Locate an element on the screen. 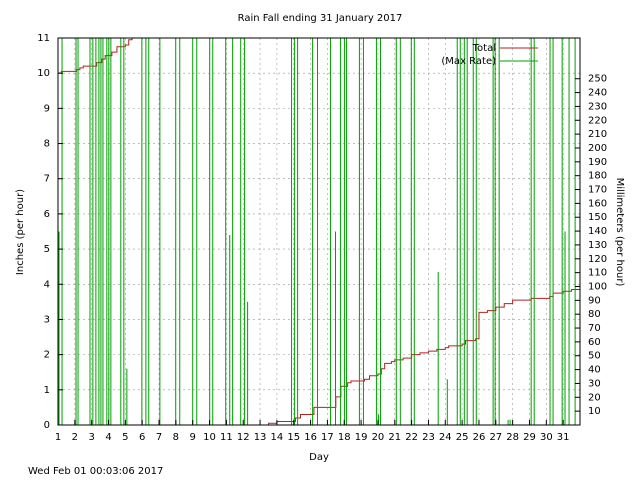 This screenshot has height=480, width=640. y2-tick-label: 220 is located at coordinates (597, 120).